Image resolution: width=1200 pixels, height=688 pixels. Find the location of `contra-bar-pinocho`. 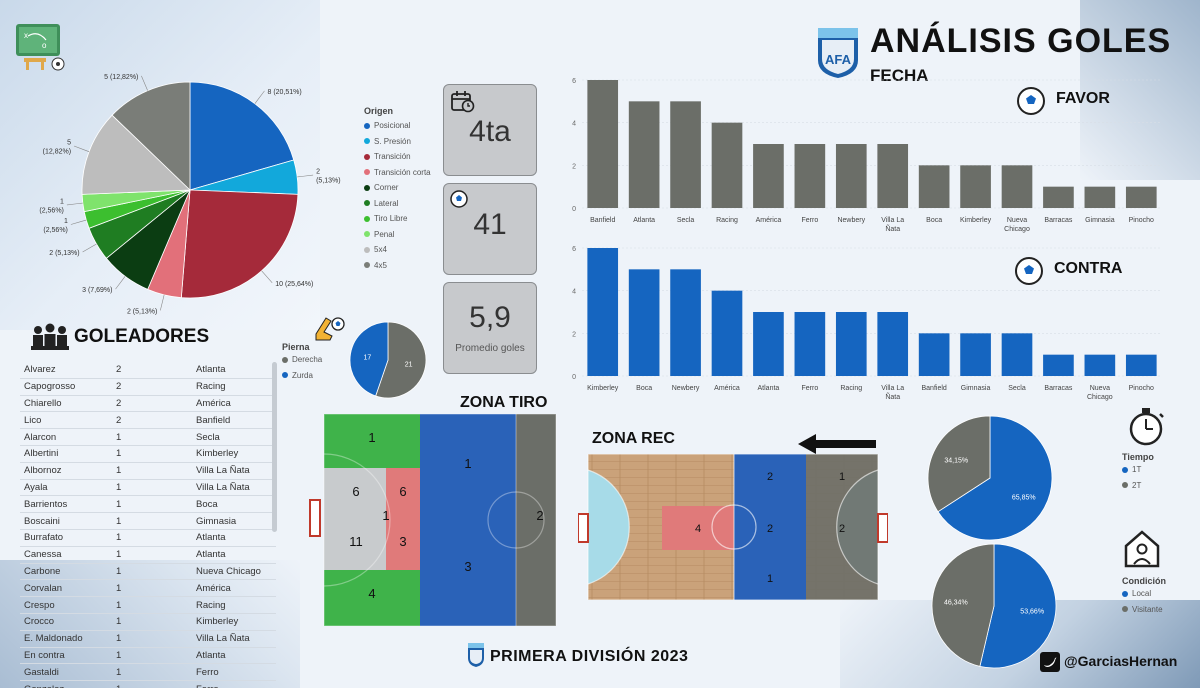

contra-bar-pinocho is located at coordinates (1141, 365).